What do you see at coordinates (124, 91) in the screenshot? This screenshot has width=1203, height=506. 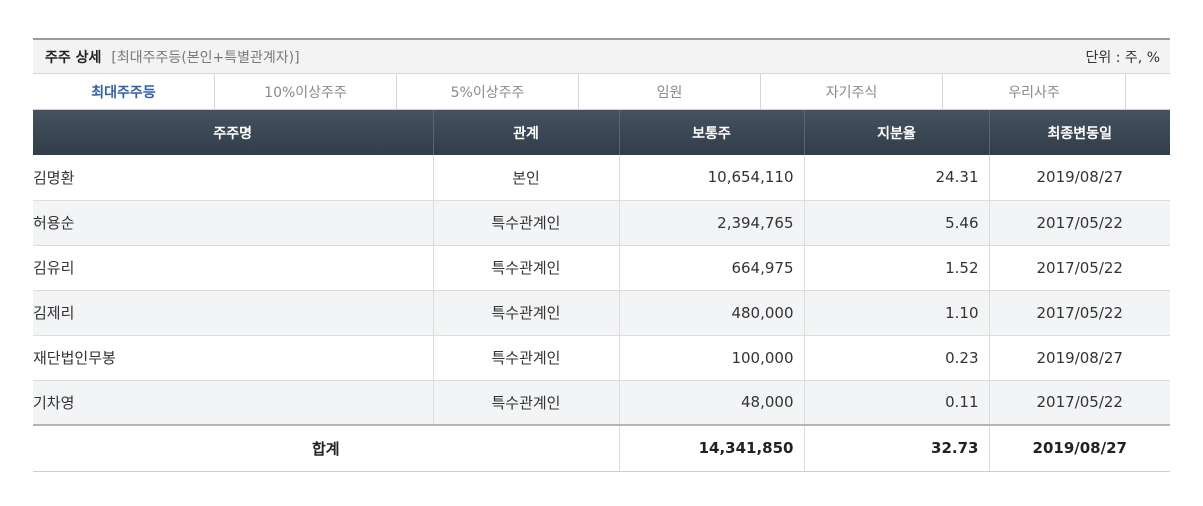 I see `tab-largest-shareholders: 최대주주등` at bounding box center [124, 91].